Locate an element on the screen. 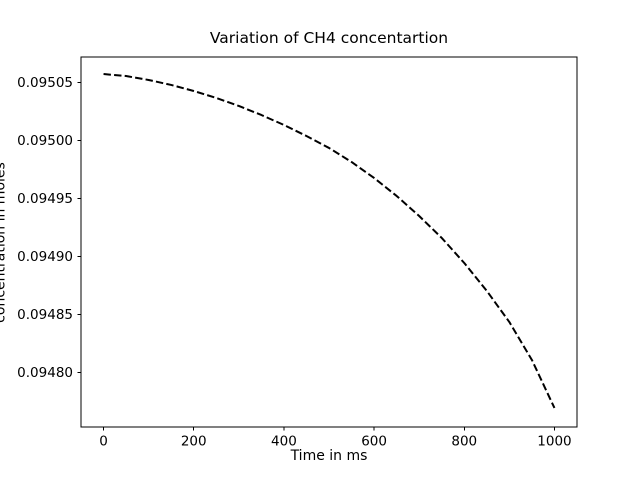 This screenshot has width=640, height=480. y-tick-label: 0.09505 is located at coordinates (45, 83).